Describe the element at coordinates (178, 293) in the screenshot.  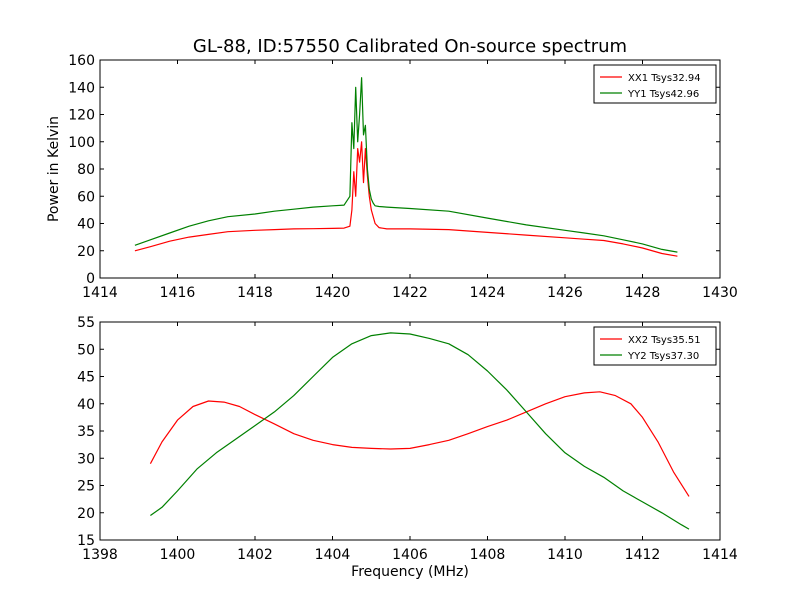
I see `top-x-tick-label: 1416` at that location.